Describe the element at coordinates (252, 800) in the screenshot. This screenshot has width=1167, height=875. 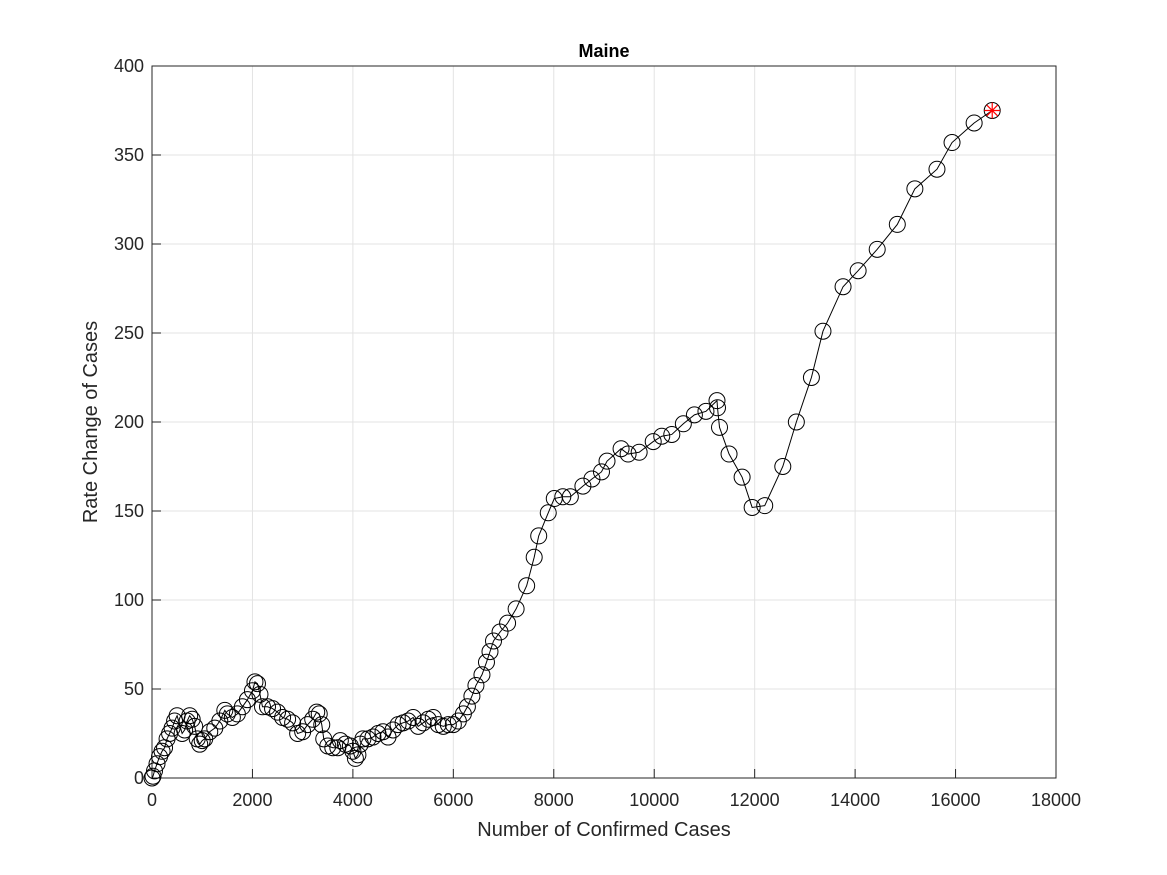
I see `x-tick-label: 2000` at that location.